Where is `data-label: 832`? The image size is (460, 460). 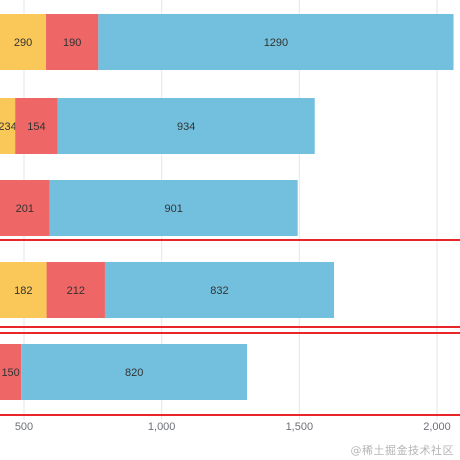
data-label: 832 is located at coordinates (219, 291).